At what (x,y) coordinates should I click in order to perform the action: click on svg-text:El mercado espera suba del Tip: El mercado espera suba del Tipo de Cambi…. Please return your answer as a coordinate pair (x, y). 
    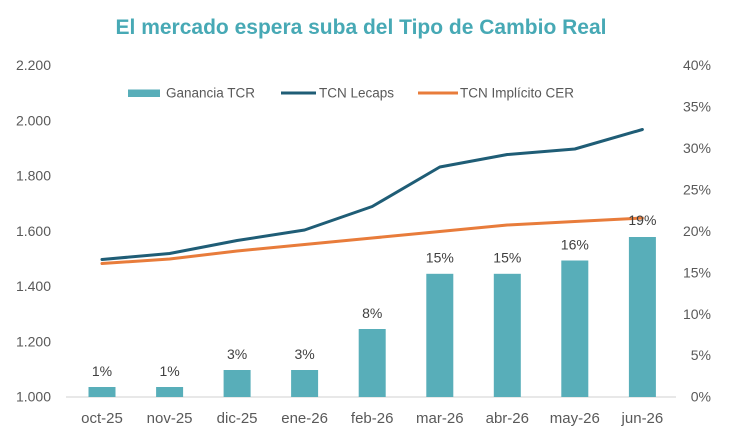
    Looking at the image, I should click on (361, 27).